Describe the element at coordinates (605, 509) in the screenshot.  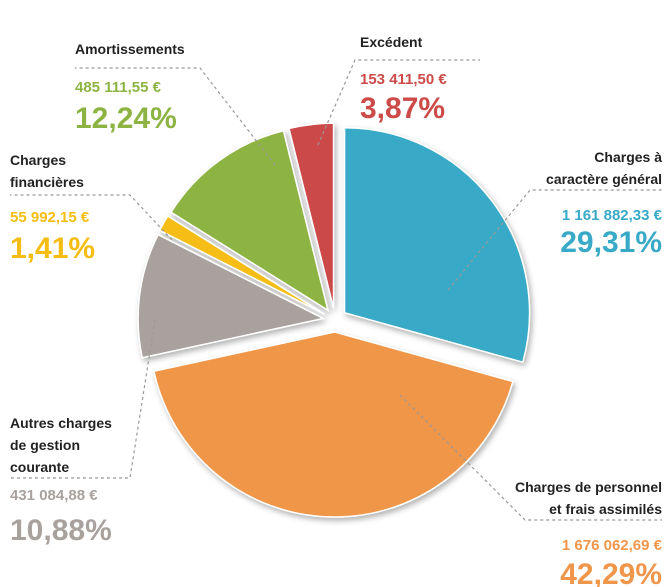
I see `category-label: et frais assimilés` at that location.